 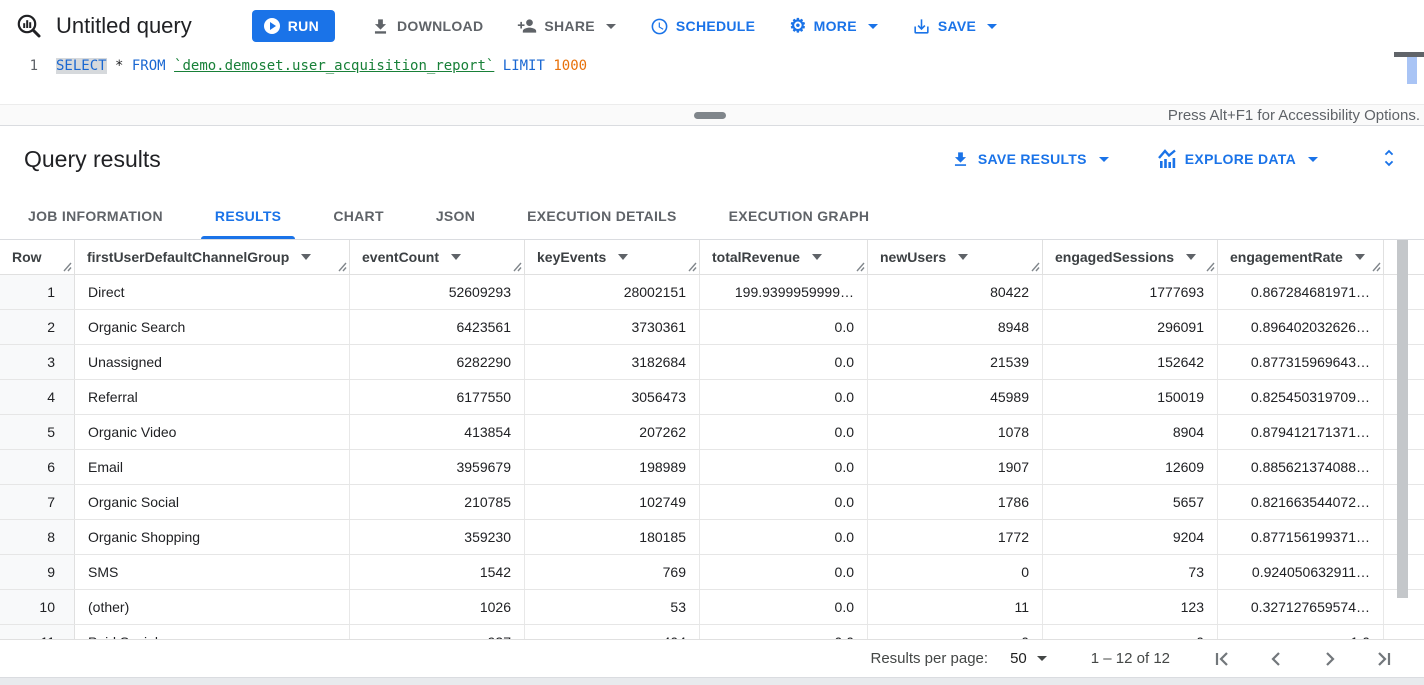 What do you see at coordinates (1130, 362) in the screenshot?
I see `table-cell: 152642` at bounding box center [1130, 362].